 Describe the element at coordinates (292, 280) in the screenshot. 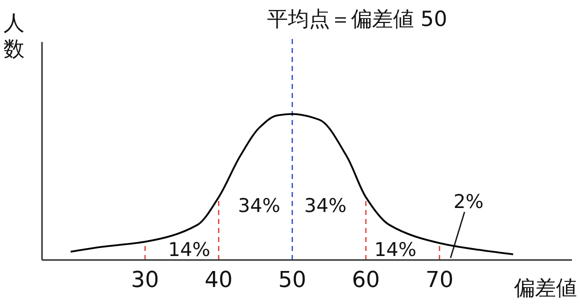

I see `x-tick-label: 50` at that location.